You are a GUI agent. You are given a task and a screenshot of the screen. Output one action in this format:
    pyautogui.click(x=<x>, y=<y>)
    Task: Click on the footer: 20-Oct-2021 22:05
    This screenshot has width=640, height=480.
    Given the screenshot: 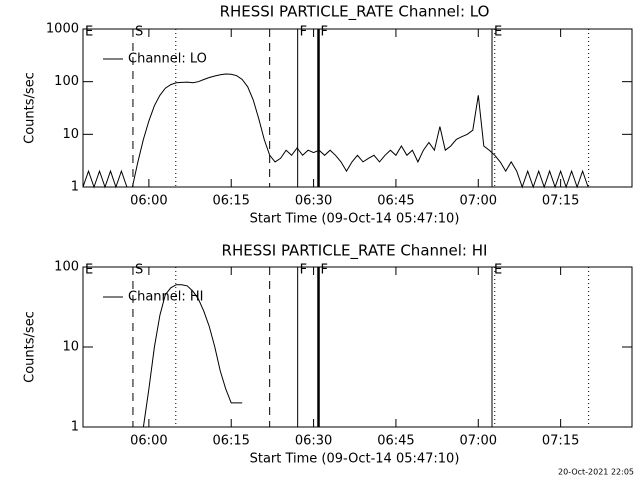 What is the action you would take?
    pyautogui.click(x=596, y=472)
    